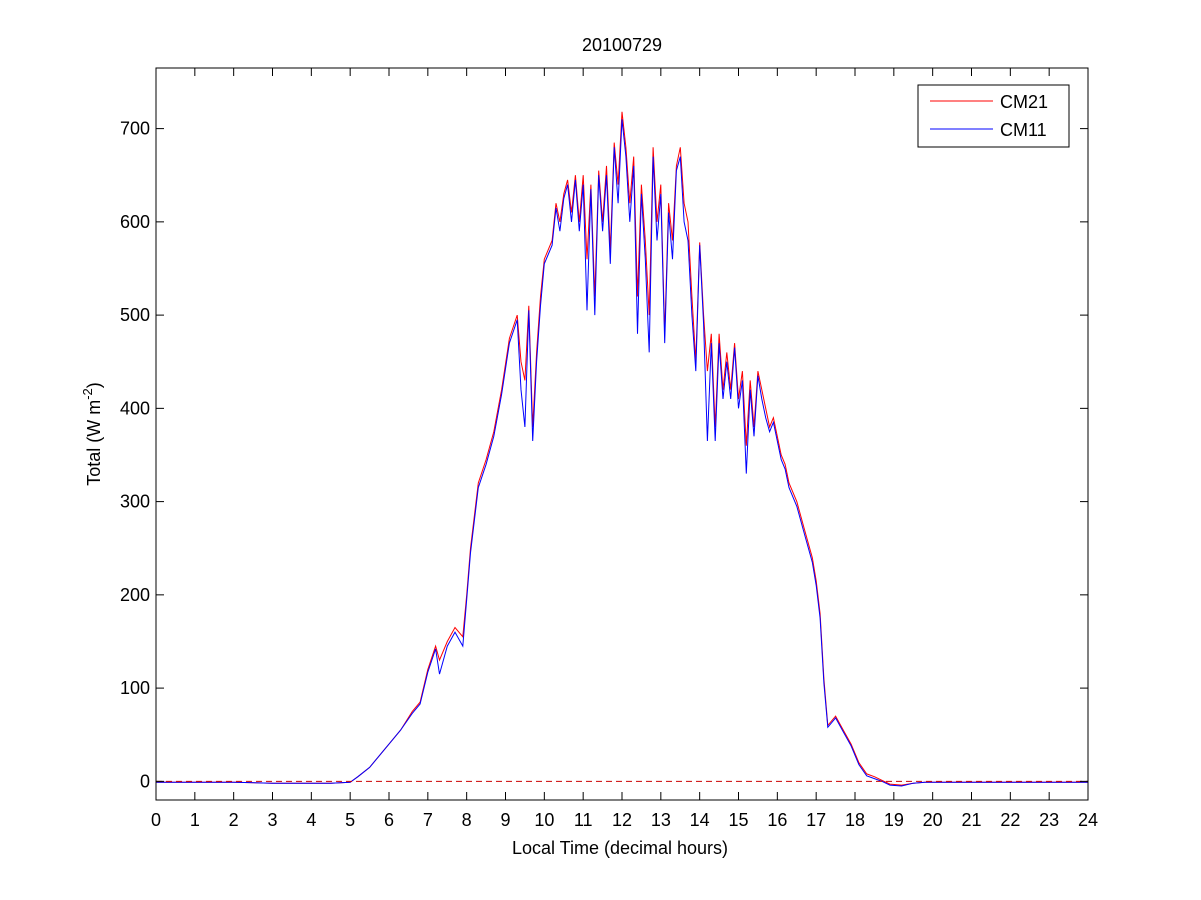 Image resolution: width=1201 pixels, height=900 pixels. What do you see at coordinates (622, 45) in the screenshot?
I see `chart-title: 20100729` at bounding box center [622, 45].